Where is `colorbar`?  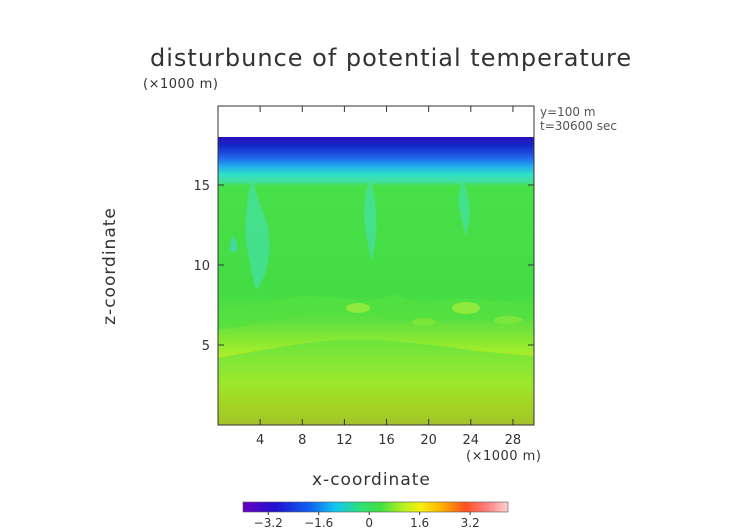 colorbar is located at coordinates (375, 507).